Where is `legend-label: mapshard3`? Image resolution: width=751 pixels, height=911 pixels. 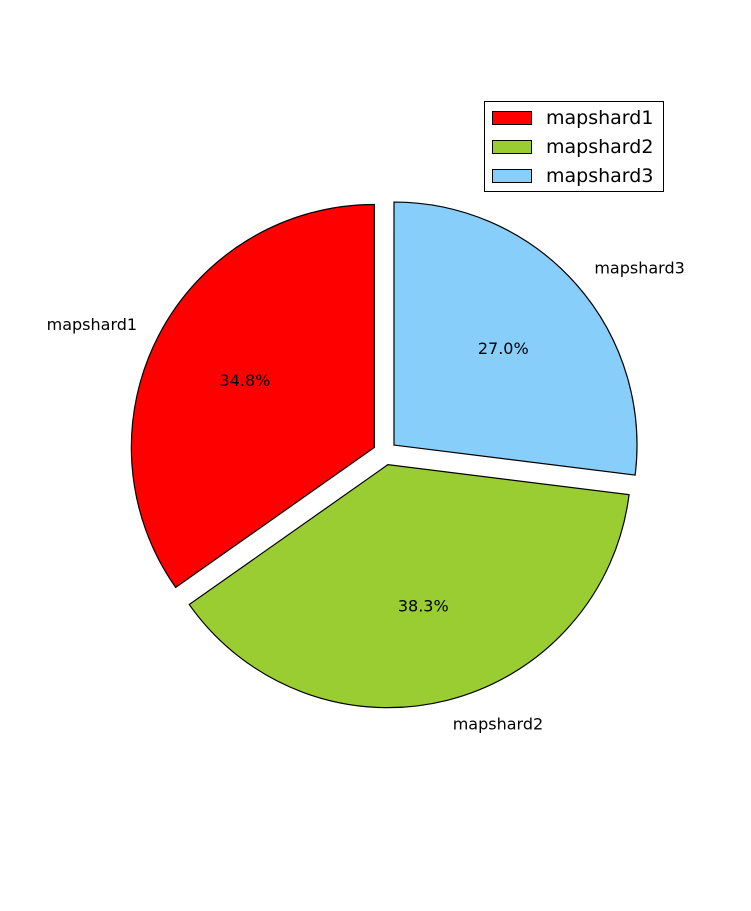
legend-label: mapshard3 is located at coordinates (600, 176).